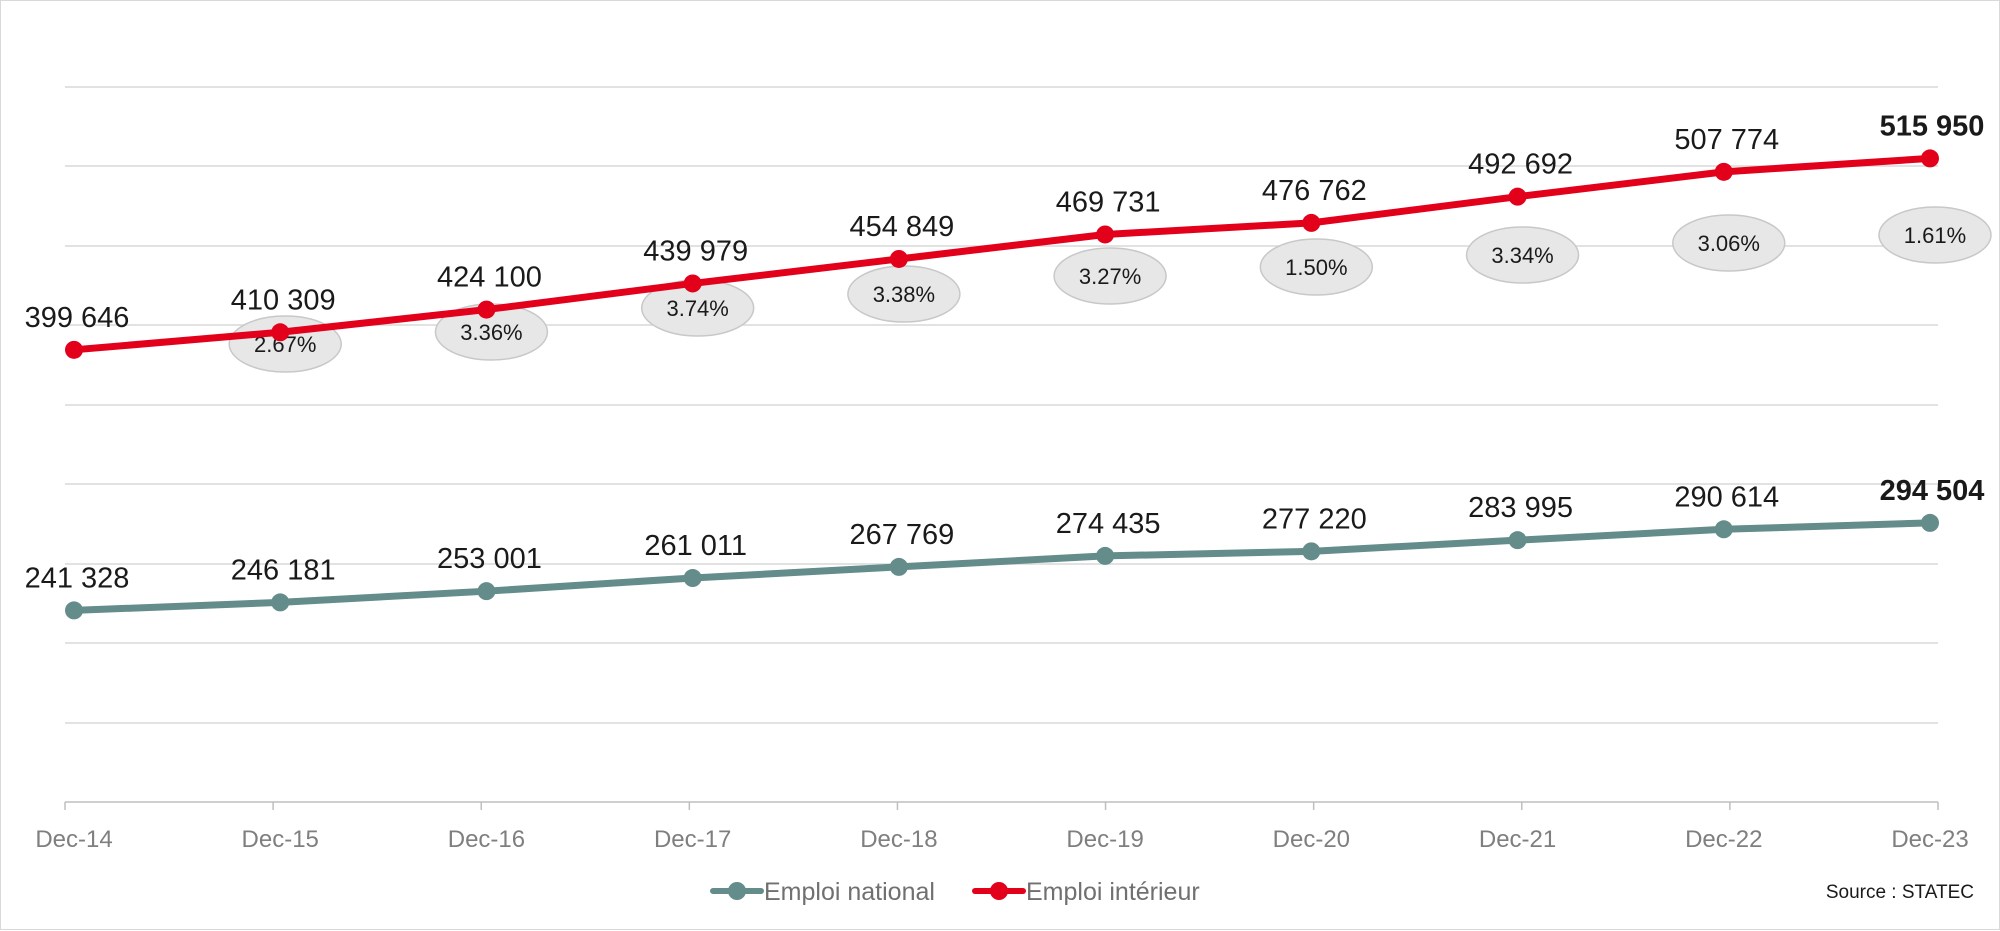  I want to click on growth-rate-label: 1.50%, so click(1316, 267).